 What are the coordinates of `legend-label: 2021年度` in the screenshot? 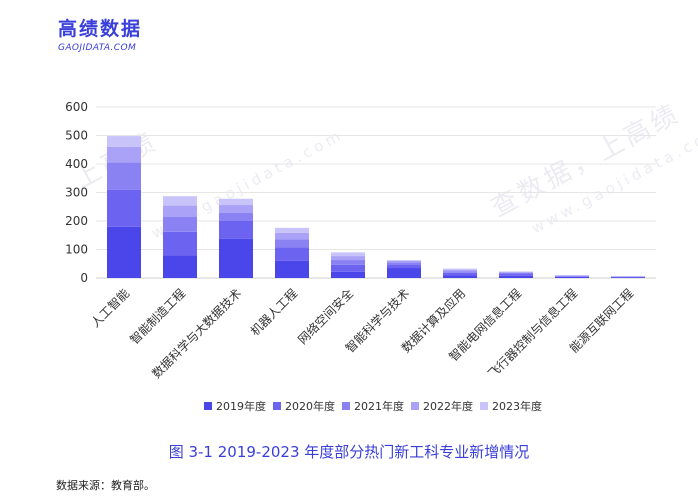 It's located at (379, 406).